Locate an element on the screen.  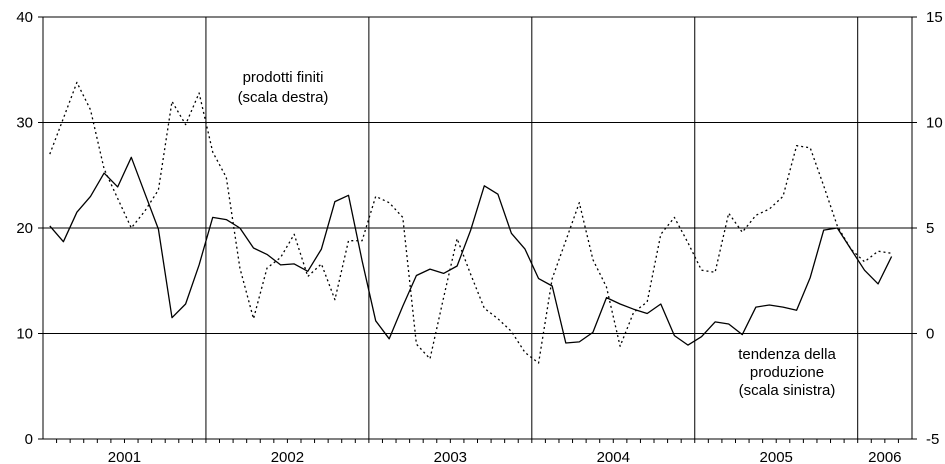
x-tick-label-2005: 2005 is located at coordinates (776, 456).